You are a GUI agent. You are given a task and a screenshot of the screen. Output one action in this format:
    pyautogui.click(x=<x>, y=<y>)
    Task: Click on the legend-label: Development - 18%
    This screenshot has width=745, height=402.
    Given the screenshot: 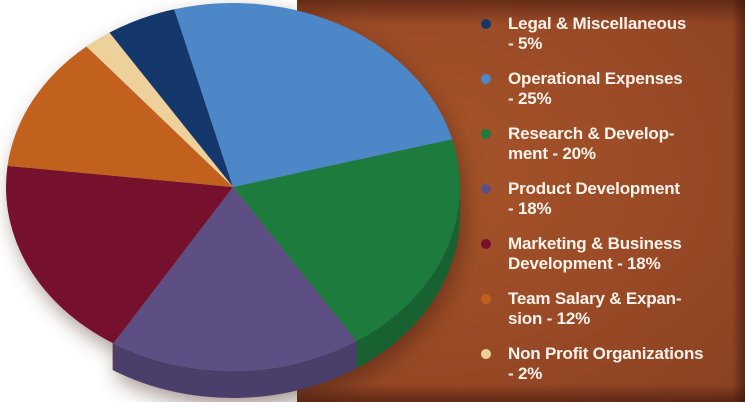 What is the action you would take?
    pyautogui.click(x=584, y=263)
    